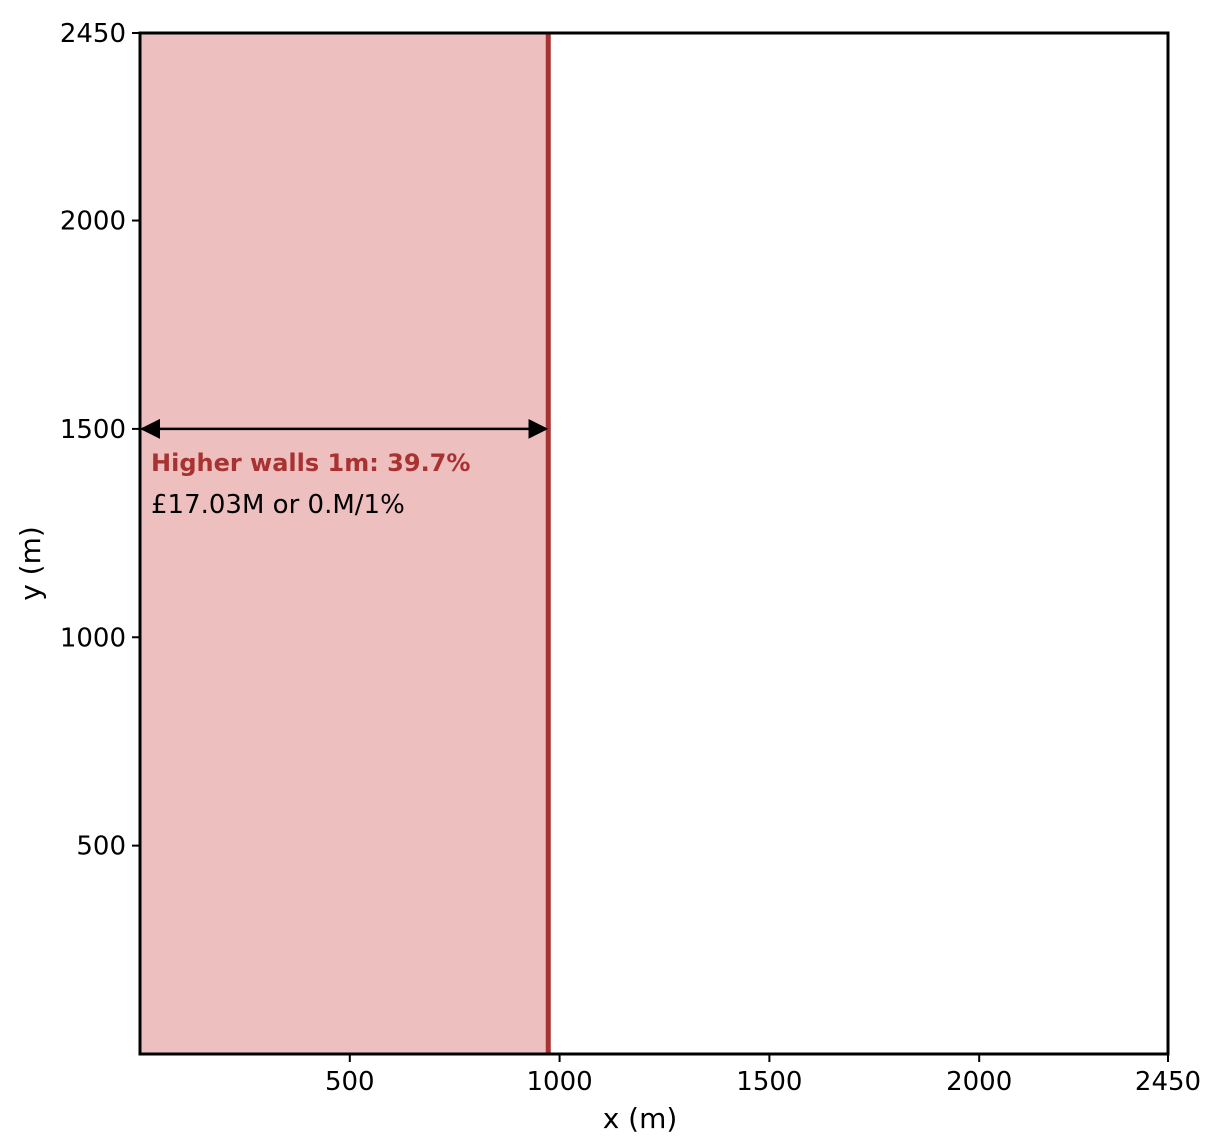 This screenshot has width=1222, height=1144. Describe the element at coordinates (1168, 1082) in the screenshot. I see `x-tick-label: 2450` at that location.